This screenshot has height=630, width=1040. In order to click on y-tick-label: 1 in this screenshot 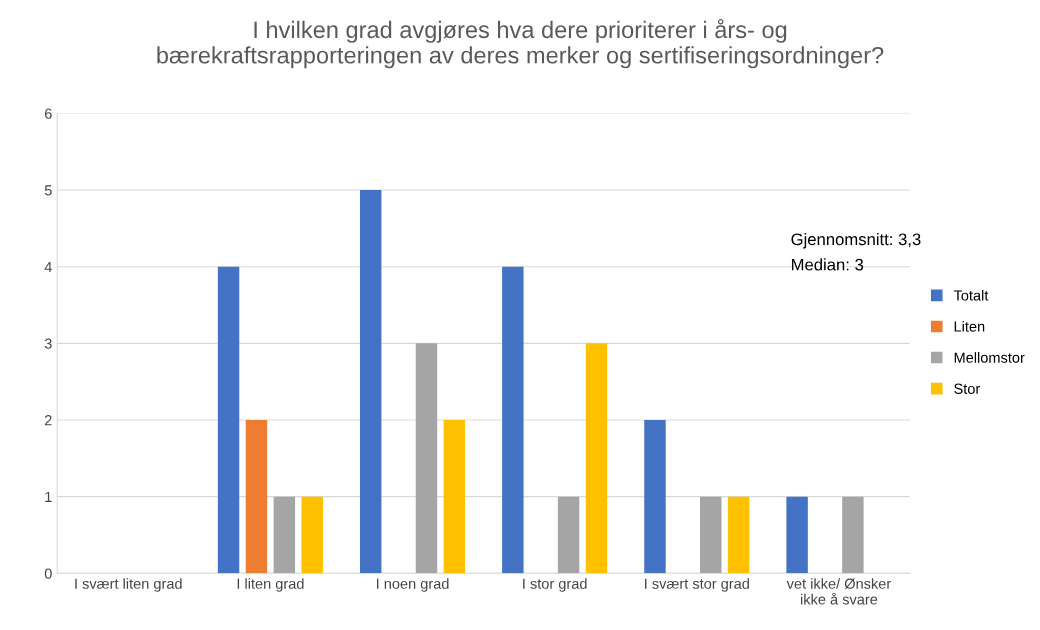, I will do `click(48, 496)`.